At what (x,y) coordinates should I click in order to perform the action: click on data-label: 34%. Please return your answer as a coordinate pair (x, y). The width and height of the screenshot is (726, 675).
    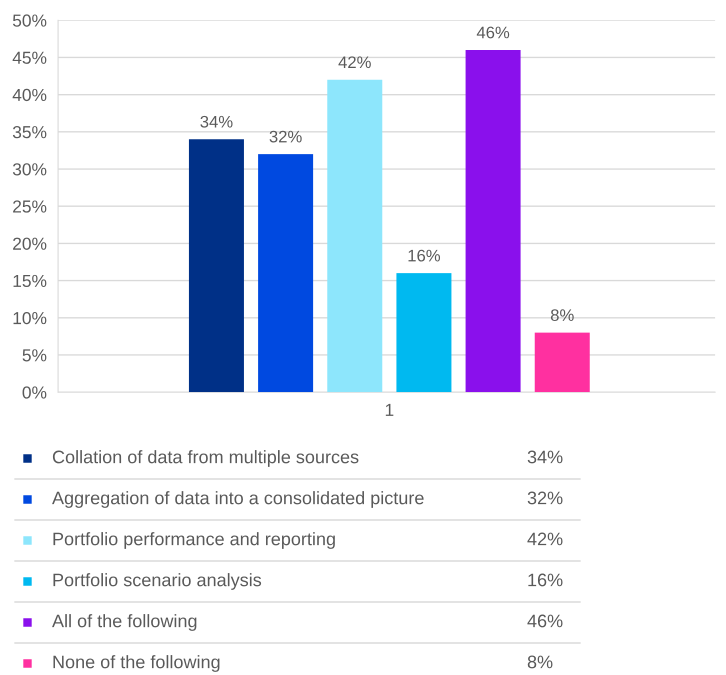
    Looking at the image, I should click on (216, 122).